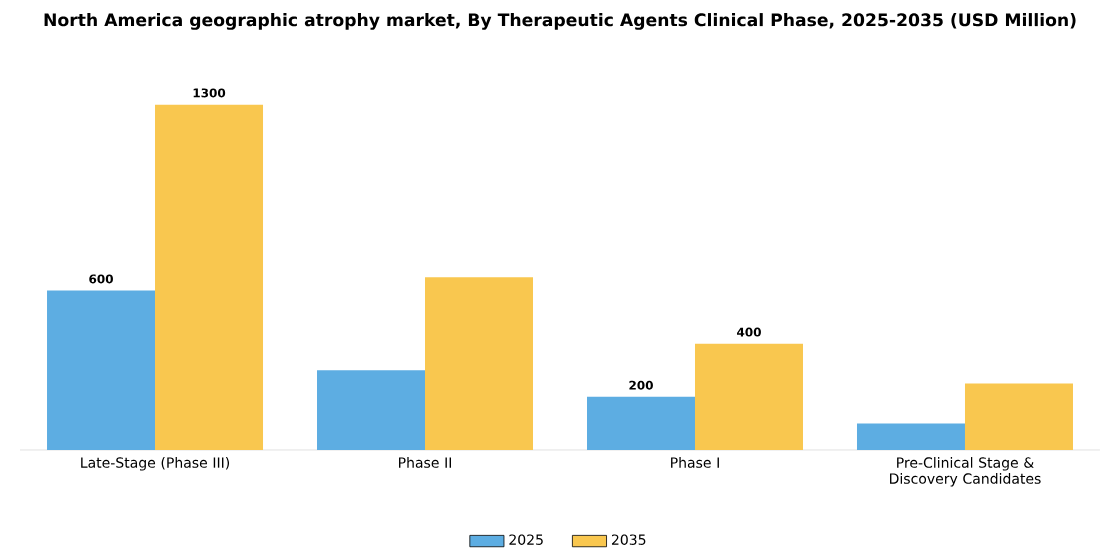 The image size is (1120, 560). What do you see at coordinates (560, 21) in the screenshot?
I see `chart-title: North America geographic atrophy market, By Therapeutic Agents Clinical Phase, 2025-2035 (USD Million)` at bounding box center [560, 21].